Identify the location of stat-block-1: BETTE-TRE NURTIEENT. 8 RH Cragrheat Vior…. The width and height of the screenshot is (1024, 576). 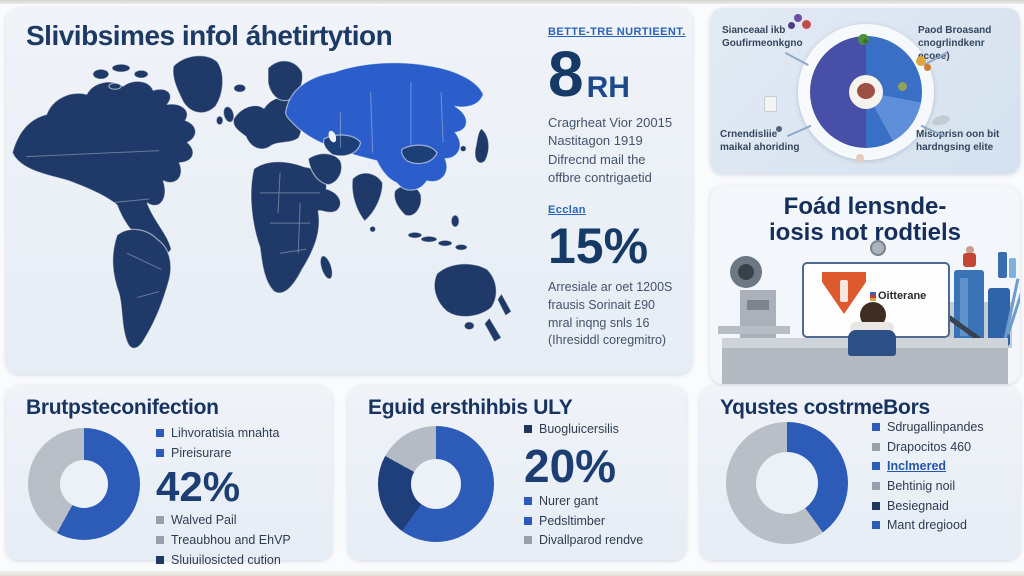
(618, 106).